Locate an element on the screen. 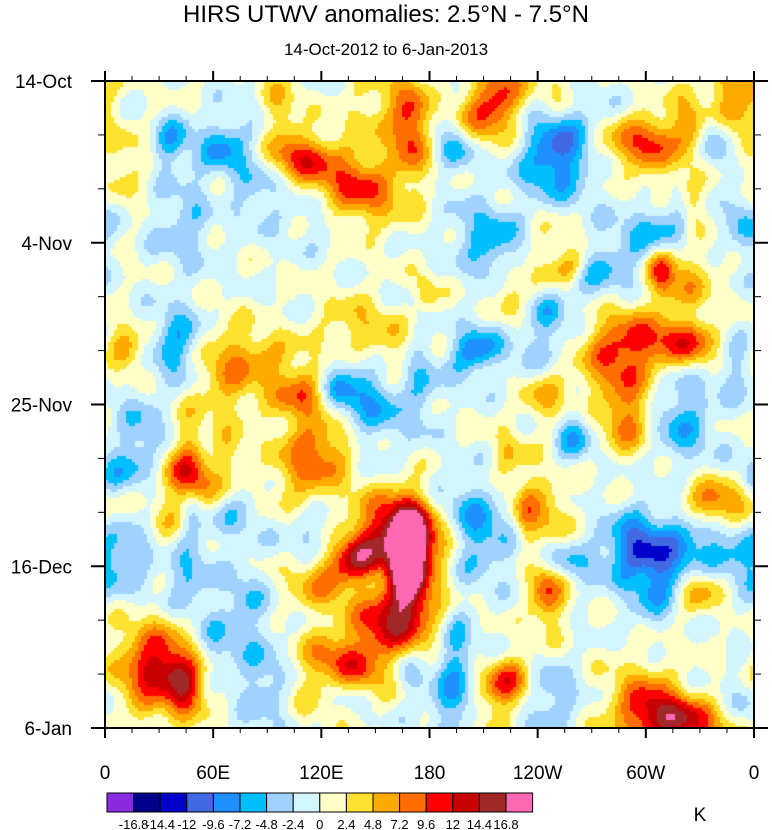 The height and width of the screenshot is (830, 772). colorbar-label: 0 is located at coordinates (319, 823).